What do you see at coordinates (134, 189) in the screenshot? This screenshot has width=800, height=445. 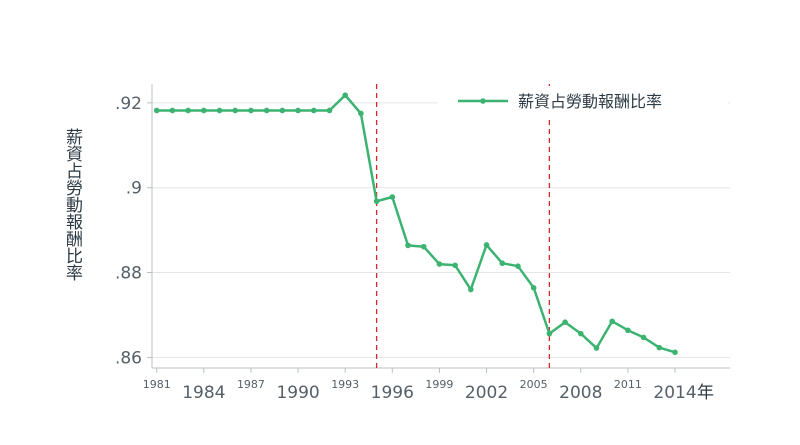 I see `y-tick-label: .9` at bounding box center [134, 189].